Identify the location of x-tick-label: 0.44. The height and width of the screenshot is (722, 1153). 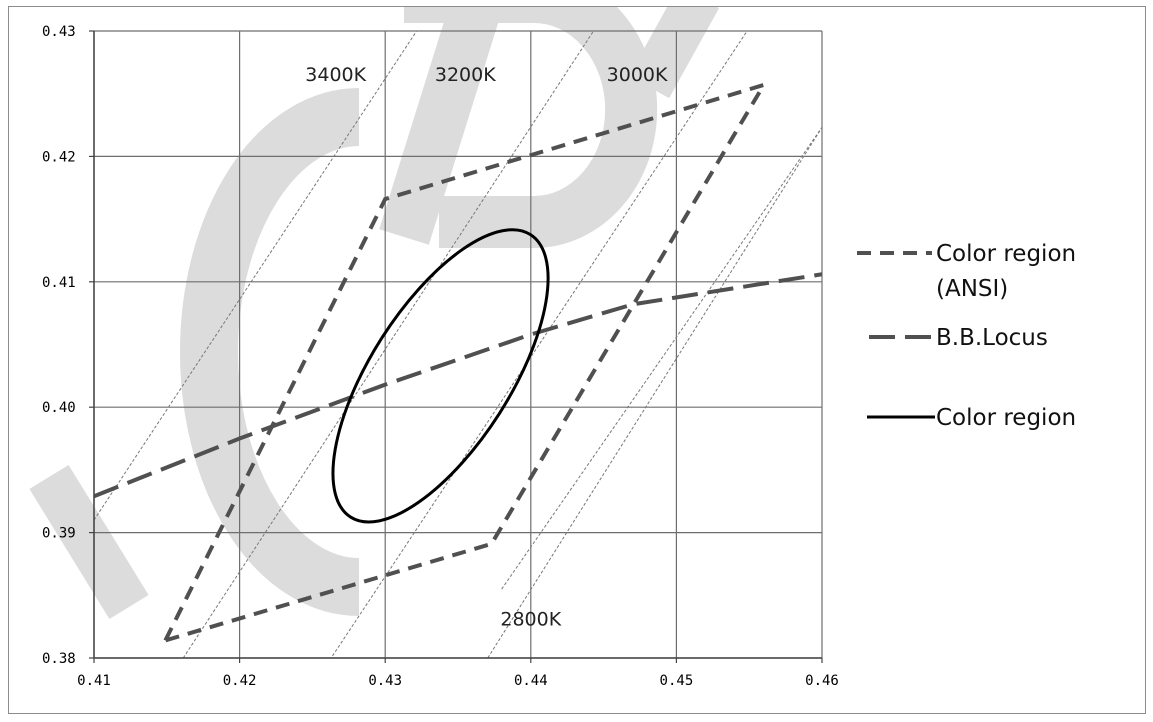
(531, 681).